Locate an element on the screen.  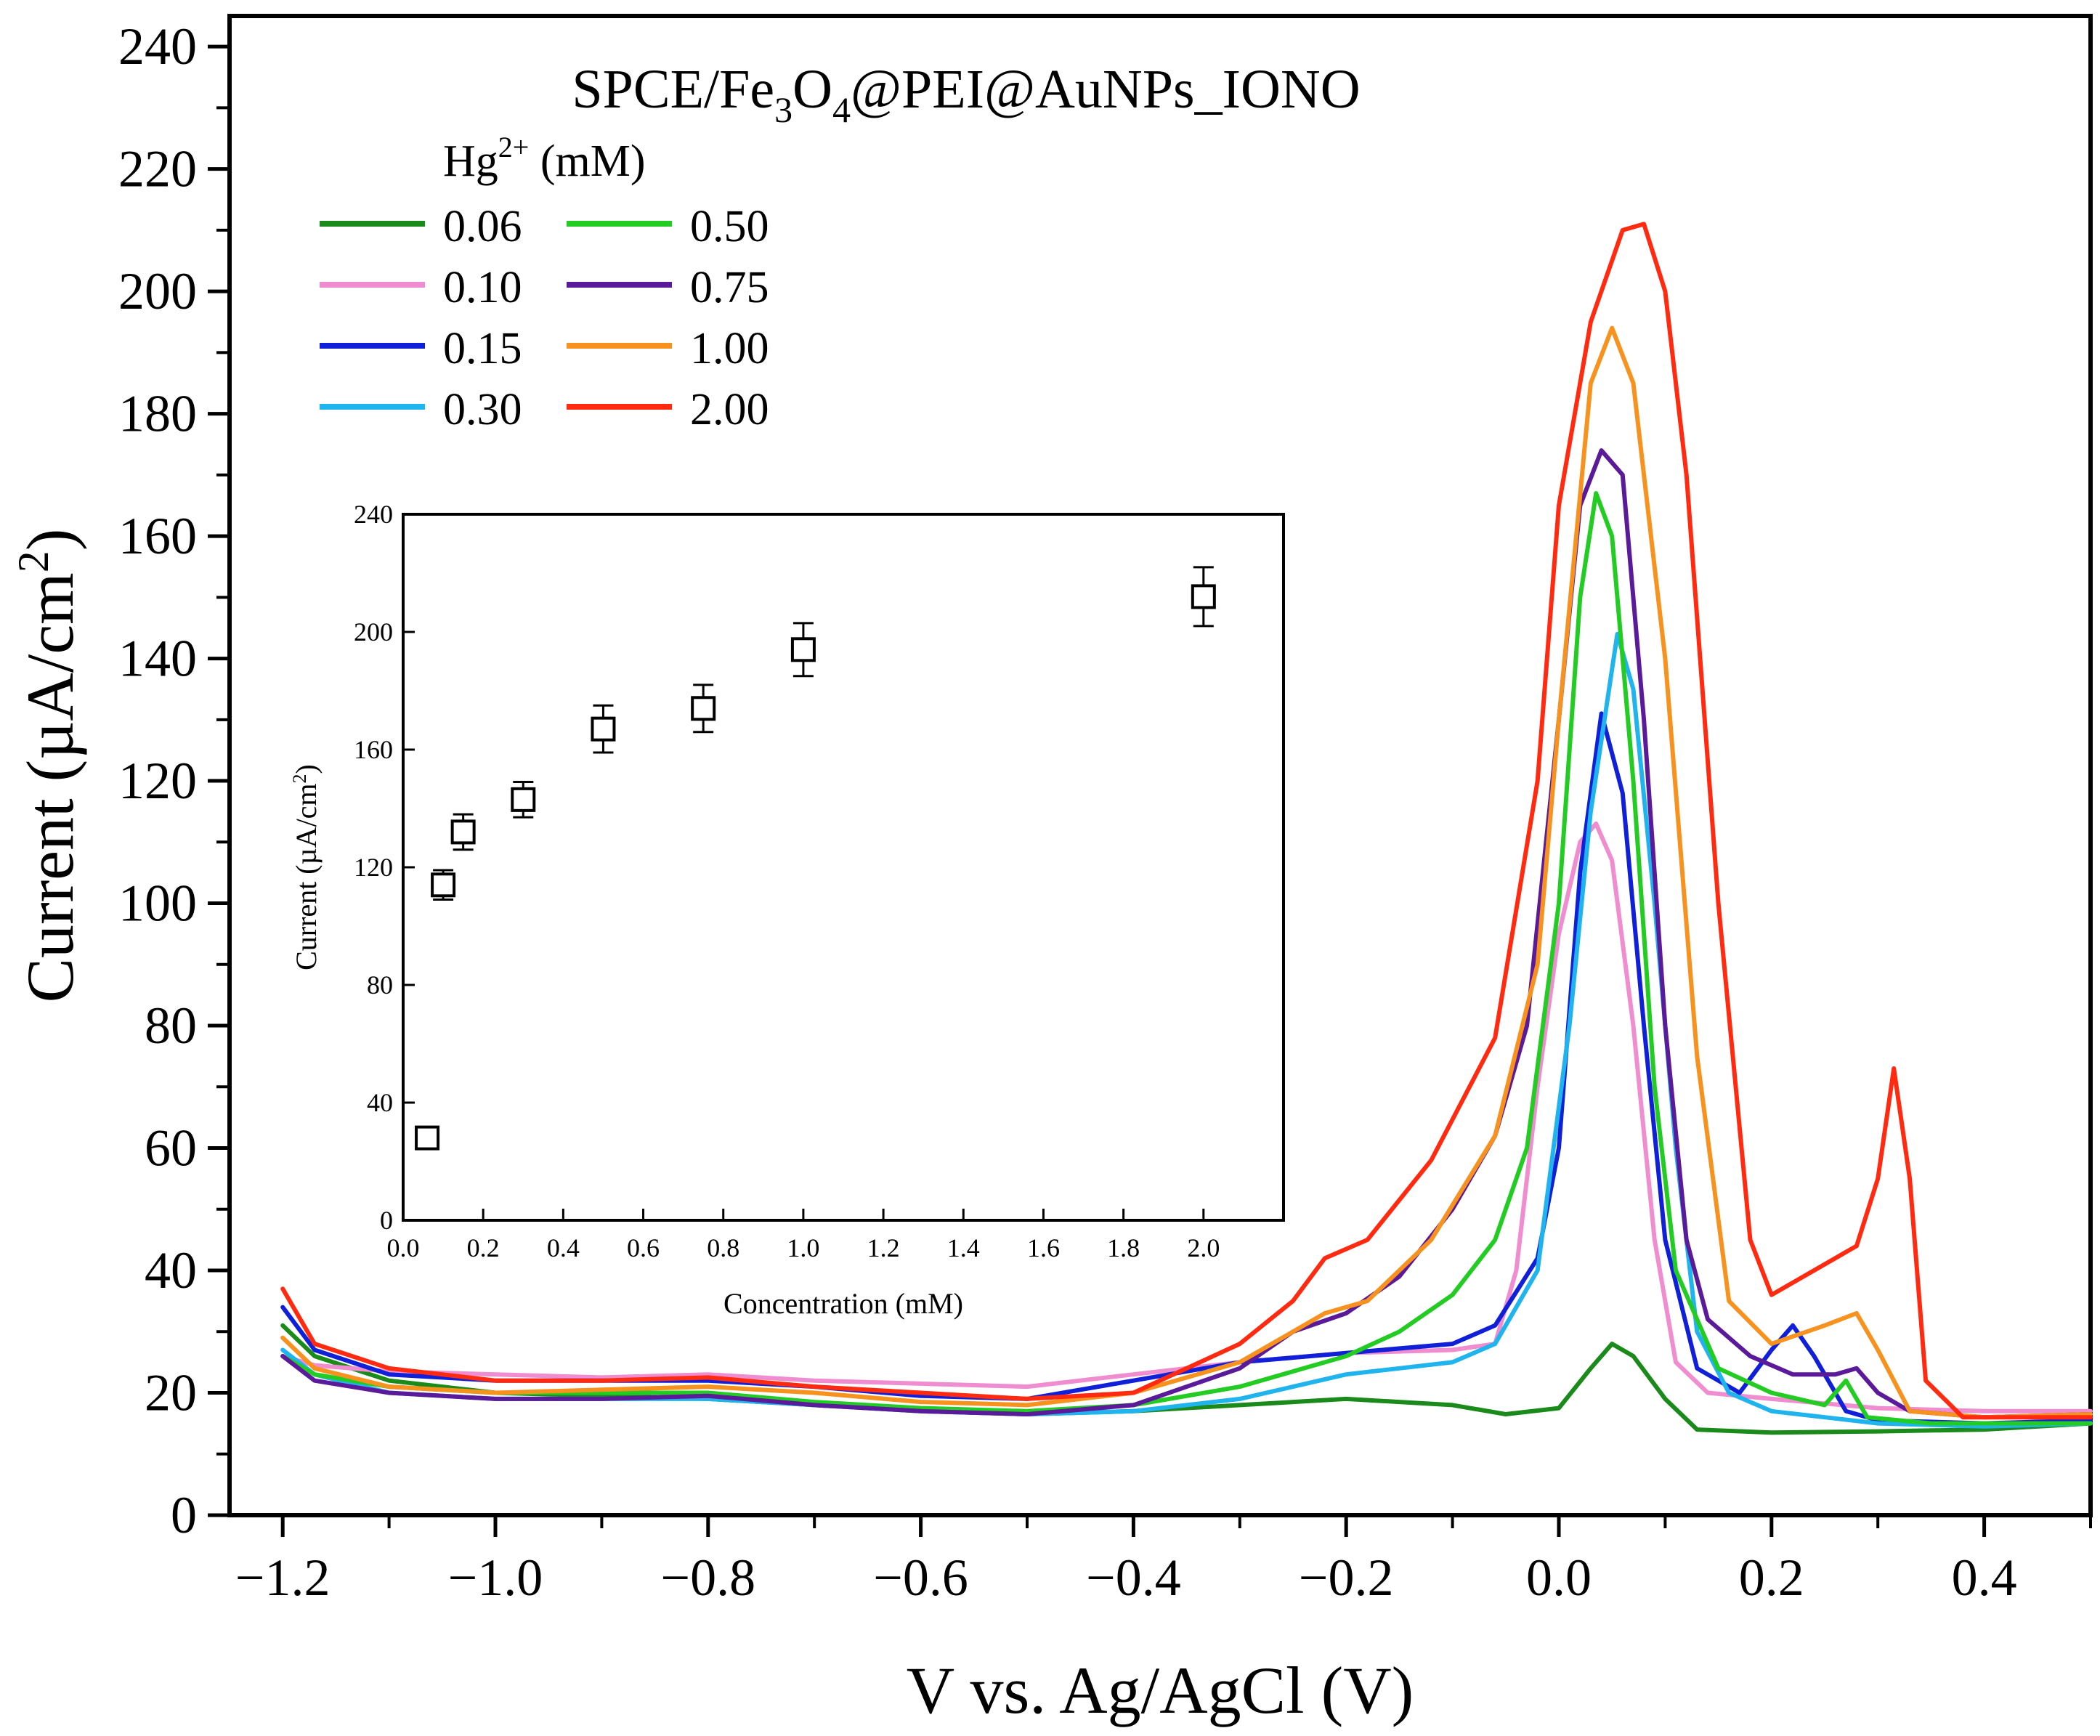
inset-x-tick-label: 0.8 is located at coordinates (723, 1247).